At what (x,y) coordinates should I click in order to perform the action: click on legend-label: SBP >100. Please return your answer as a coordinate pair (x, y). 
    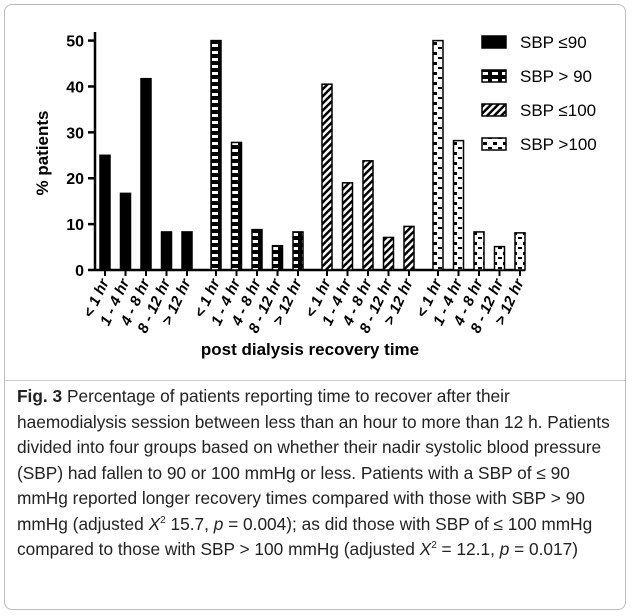
    Looking at the image, I should click on (558, 144).